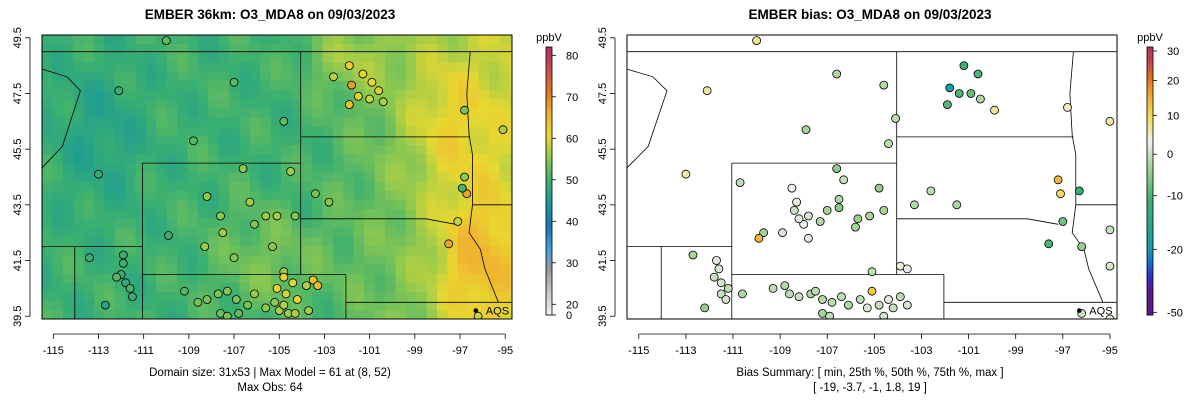  I want to click on site-label: AQS, so click(1100, 312).